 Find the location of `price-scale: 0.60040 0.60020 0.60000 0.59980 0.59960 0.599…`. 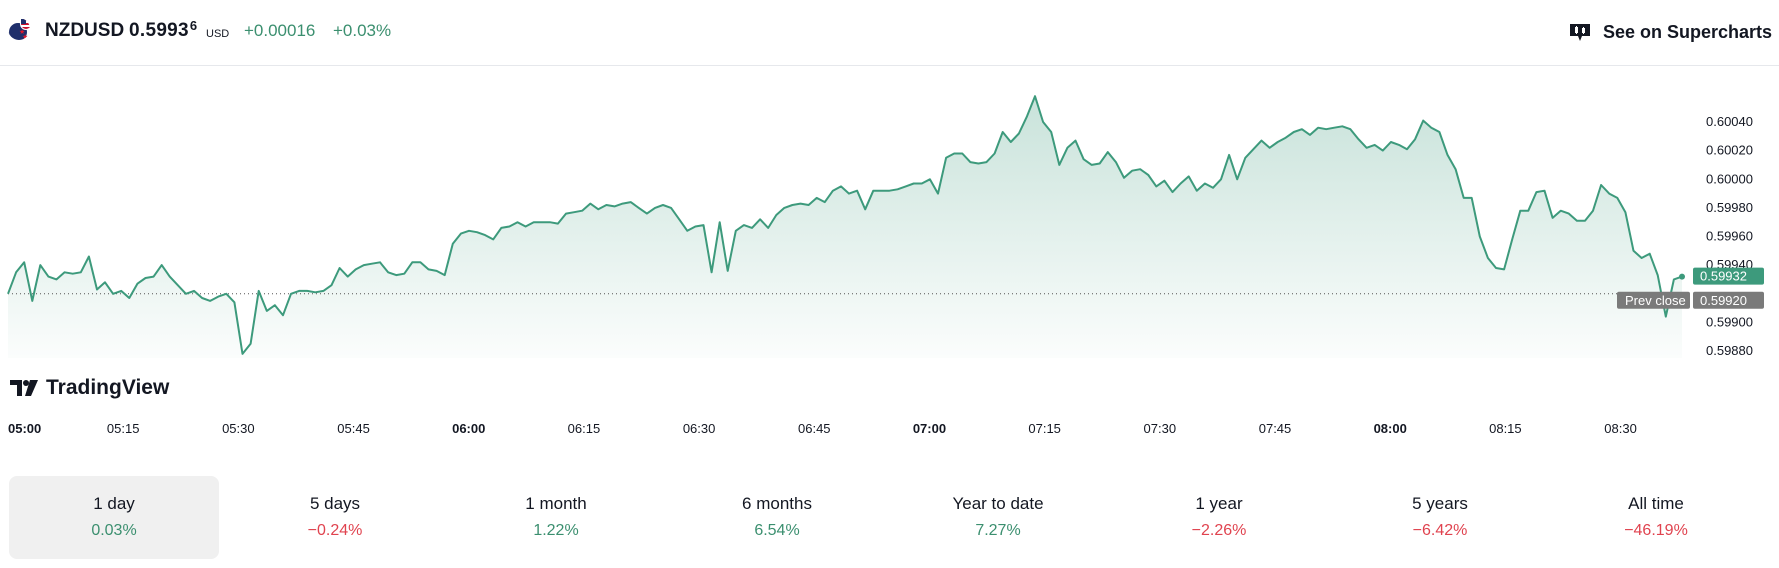

price-scale: 0.60040 0.60020 0.60000 0.59980 0.59960 0.599… is located at coordinates (1729, 236).